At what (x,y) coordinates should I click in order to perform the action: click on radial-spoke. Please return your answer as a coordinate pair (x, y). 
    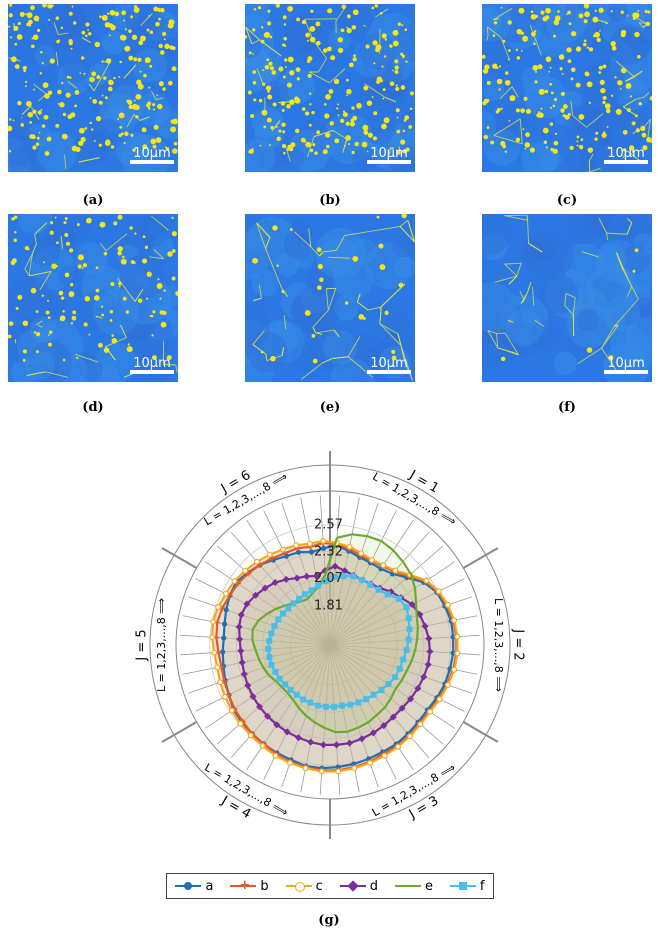
    Looking at the image, I should click on (386, 694).